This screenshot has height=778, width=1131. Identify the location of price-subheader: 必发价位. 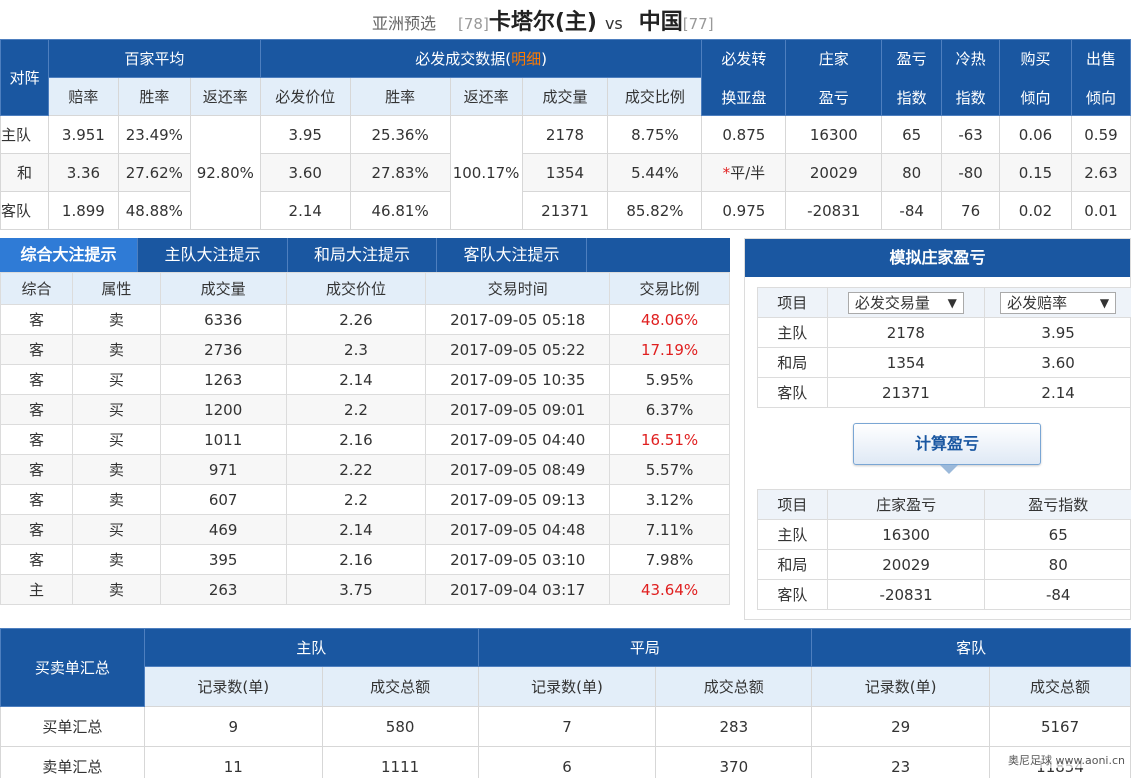
(305, 96).